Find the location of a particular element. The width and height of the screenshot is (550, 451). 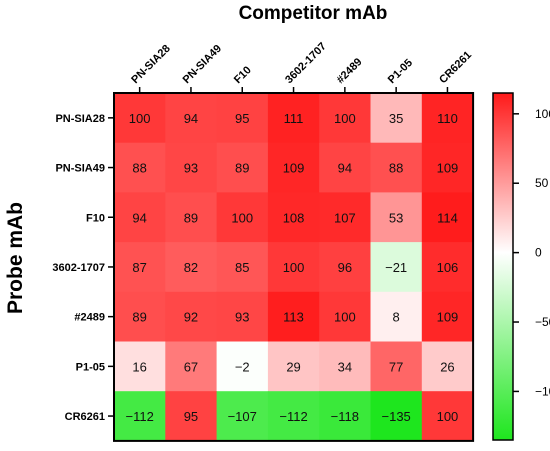

y-tick-label: CR6261 is located at coordinates (85, 417).